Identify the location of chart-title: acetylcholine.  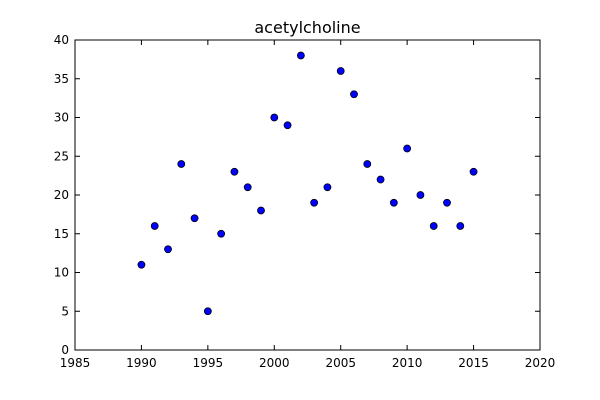
(307, 27).